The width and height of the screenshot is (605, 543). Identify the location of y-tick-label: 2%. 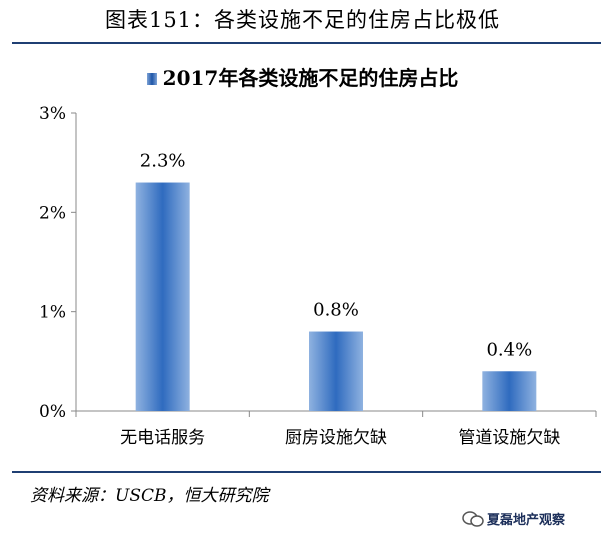
(52, 213).